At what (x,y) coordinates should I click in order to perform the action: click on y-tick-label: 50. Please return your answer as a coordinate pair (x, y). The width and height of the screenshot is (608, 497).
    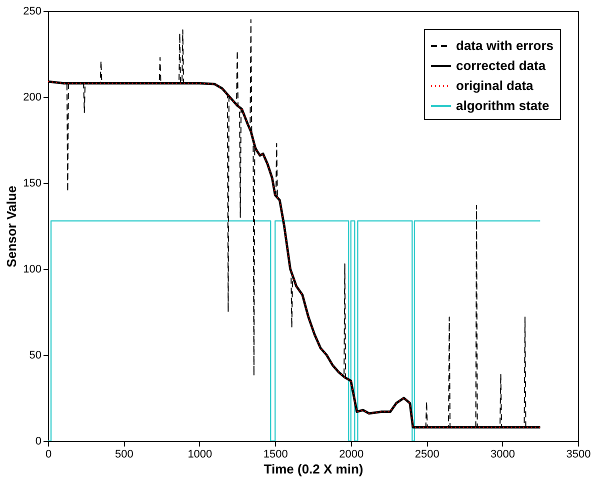
    Looking at the image, I should click on (35, 356).